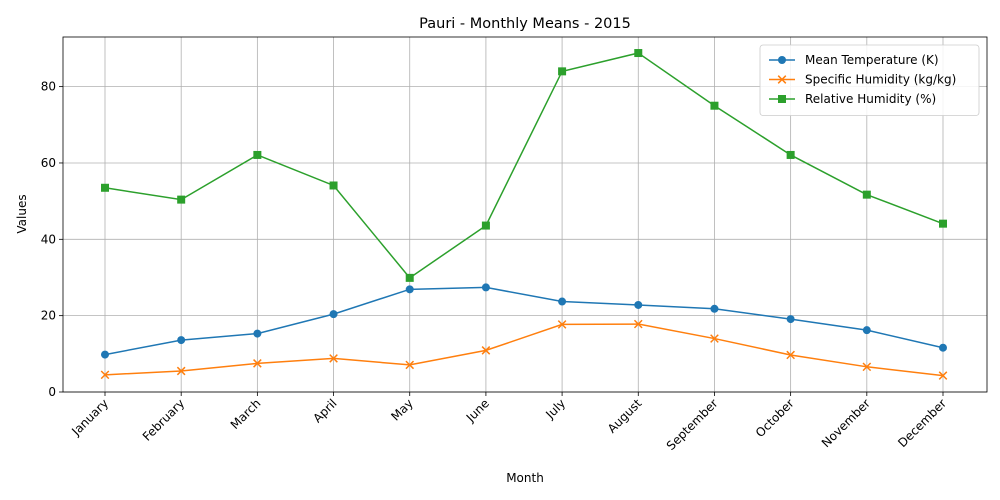 This screenshot has height=500, width=1000. I want to click on legend-box, so click(869, 80).